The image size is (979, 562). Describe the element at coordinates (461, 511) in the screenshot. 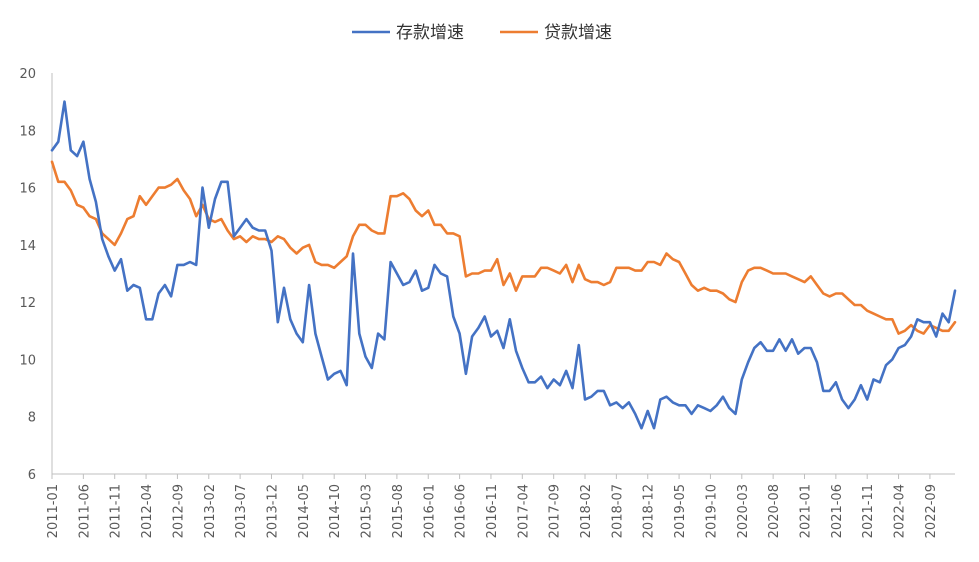

I see `x-tick-label: 2016-06` at that location.